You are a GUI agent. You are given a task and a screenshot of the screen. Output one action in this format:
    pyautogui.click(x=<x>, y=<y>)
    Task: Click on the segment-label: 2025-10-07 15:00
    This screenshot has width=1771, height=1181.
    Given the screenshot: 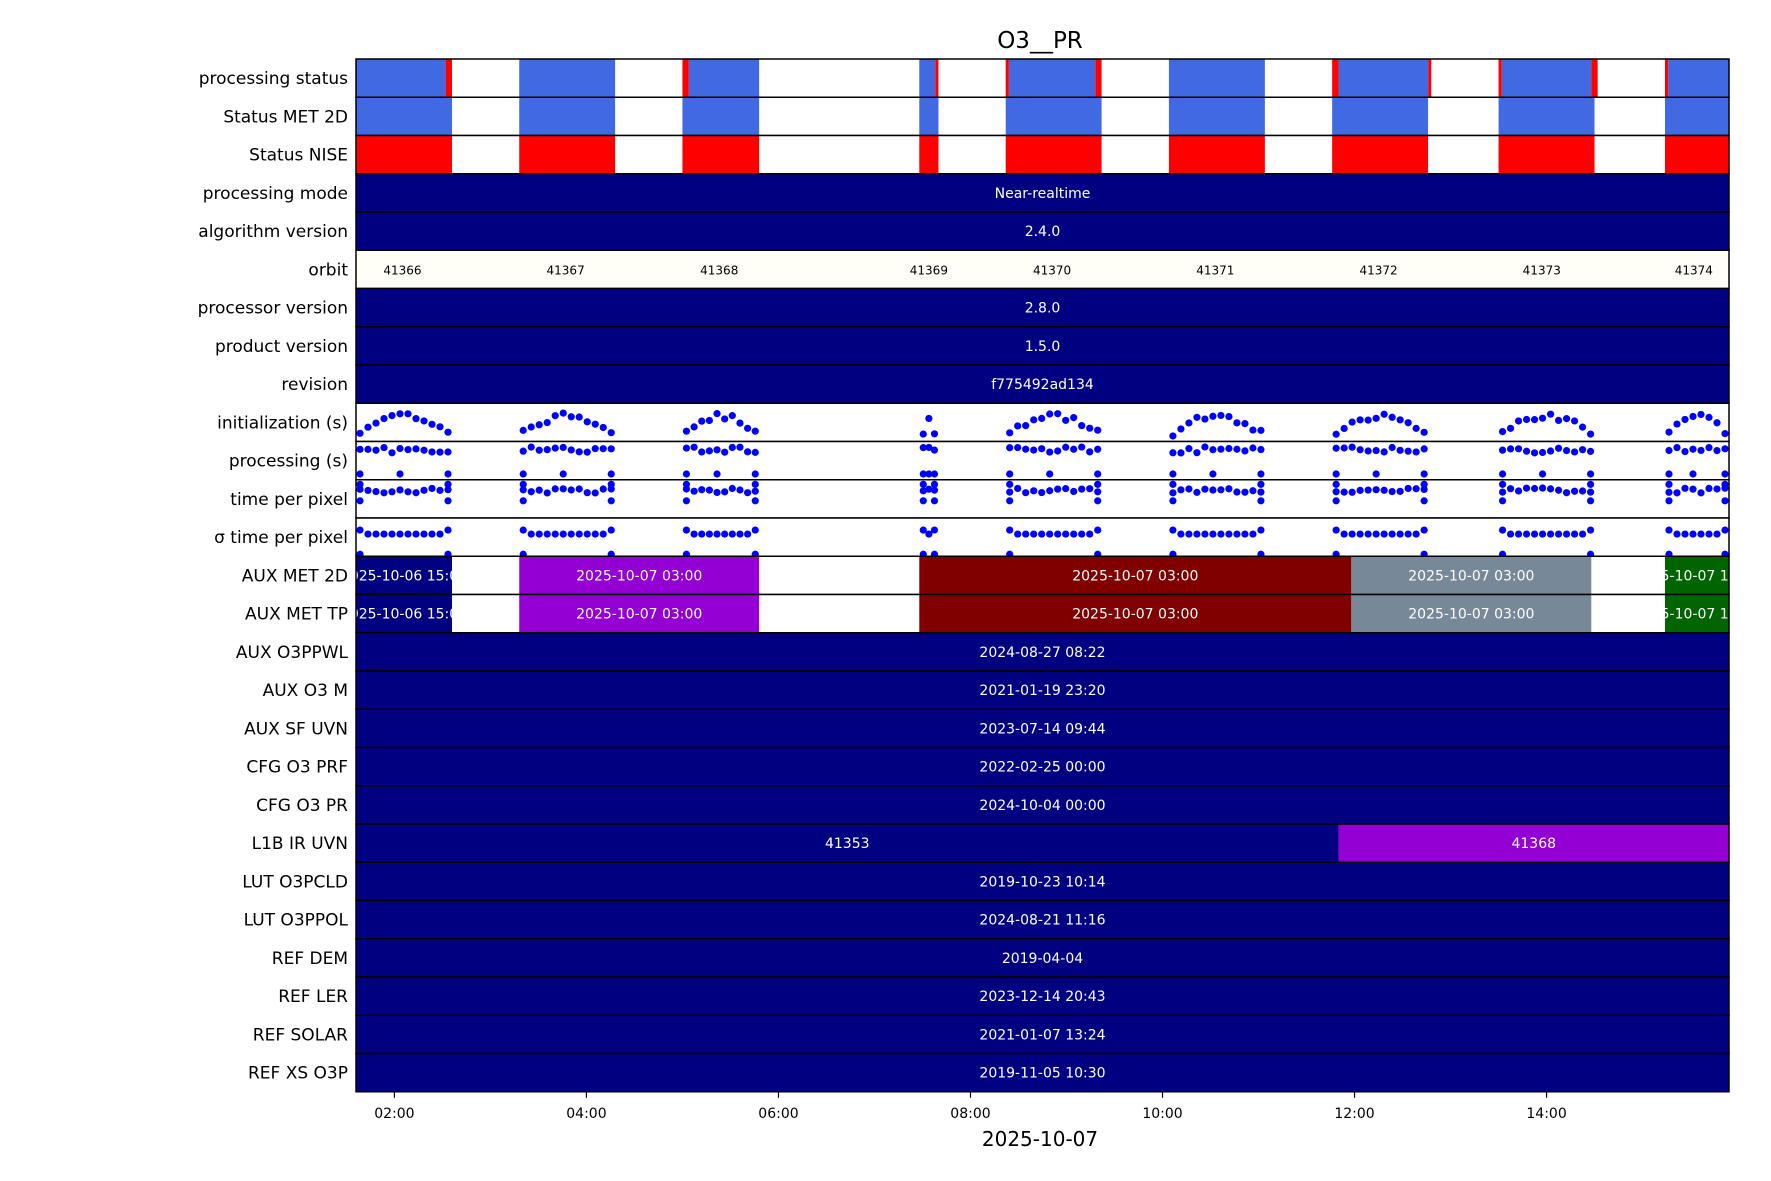 What is the action you would take?
    pyautogui.click(x=1697, y=615)
    